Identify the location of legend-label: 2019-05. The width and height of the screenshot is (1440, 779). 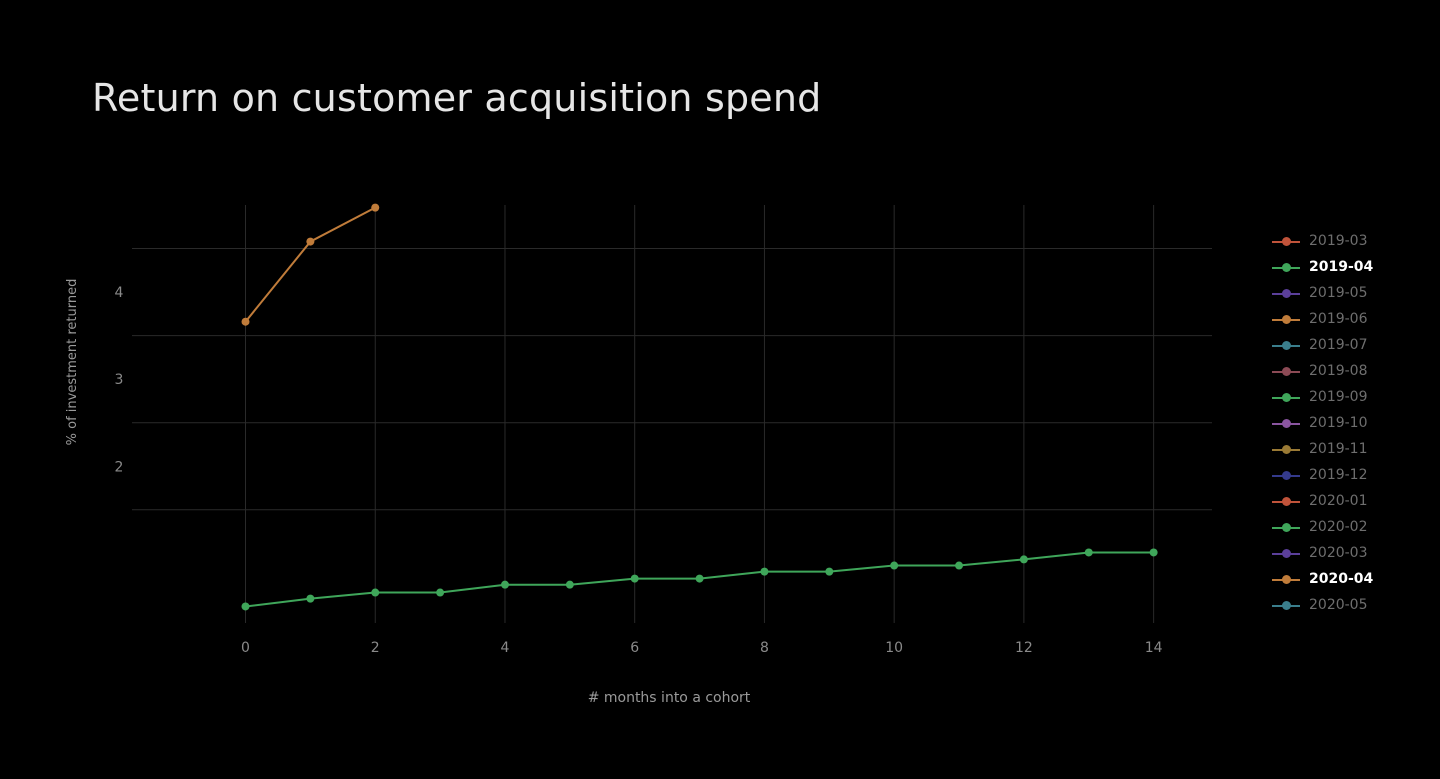
(1338, 293).